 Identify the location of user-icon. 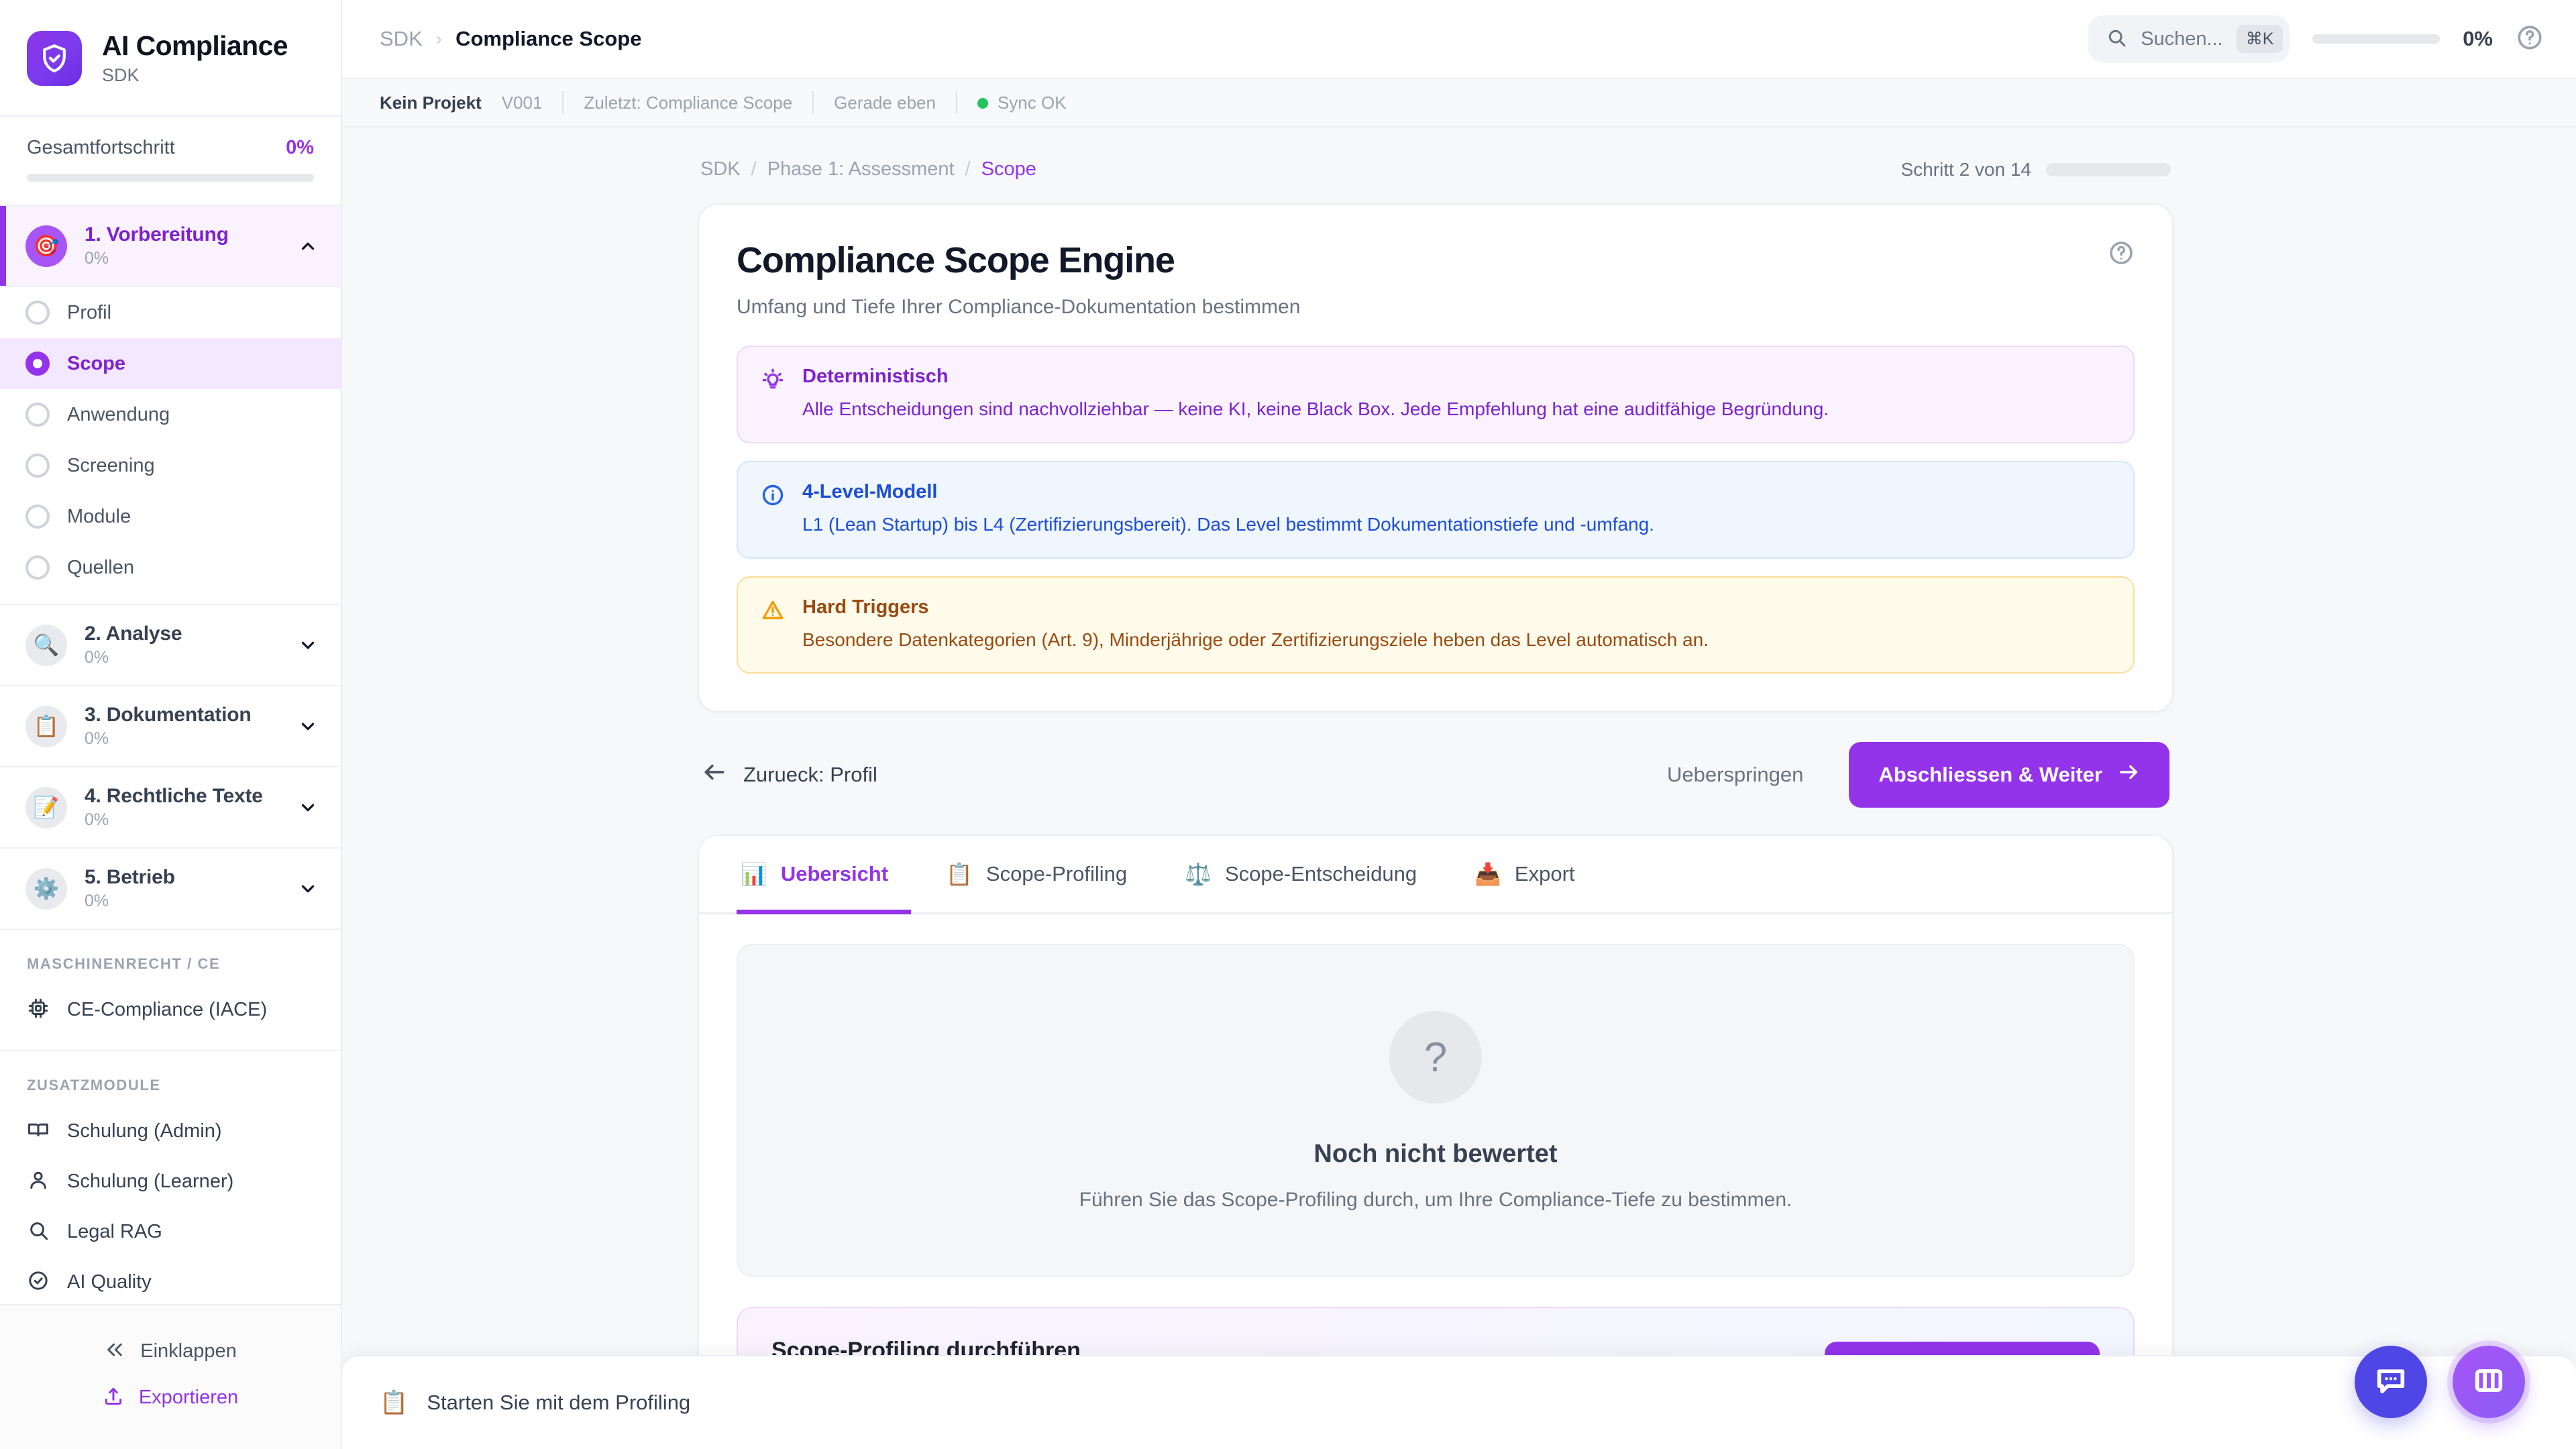
(38, 1182).